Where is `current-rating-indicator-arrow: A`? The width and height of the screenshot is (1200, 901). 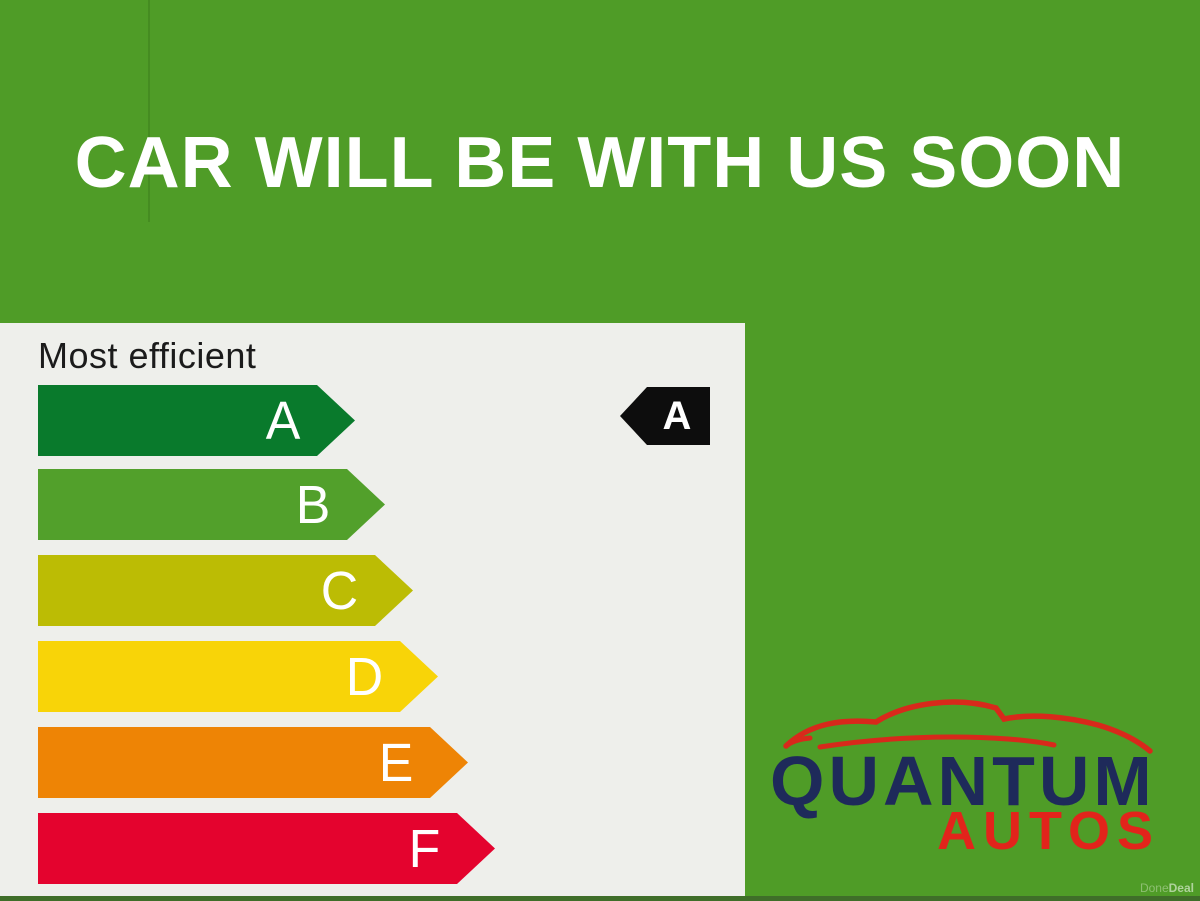
current-rating-indicator-arrow: A is located at coordinates (665, 416).